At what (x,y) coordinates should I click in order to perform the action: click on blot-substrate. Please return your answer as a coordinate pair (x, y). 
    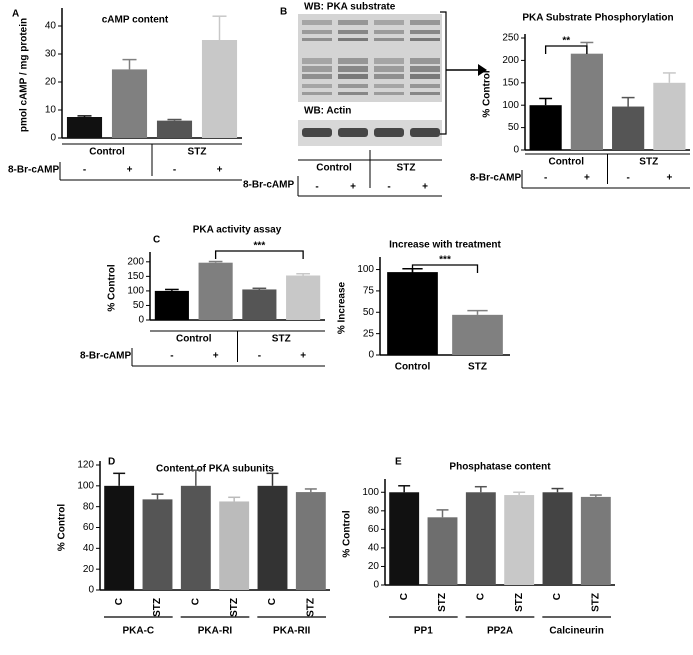
    Looking at the image, I should click on (370, 58).